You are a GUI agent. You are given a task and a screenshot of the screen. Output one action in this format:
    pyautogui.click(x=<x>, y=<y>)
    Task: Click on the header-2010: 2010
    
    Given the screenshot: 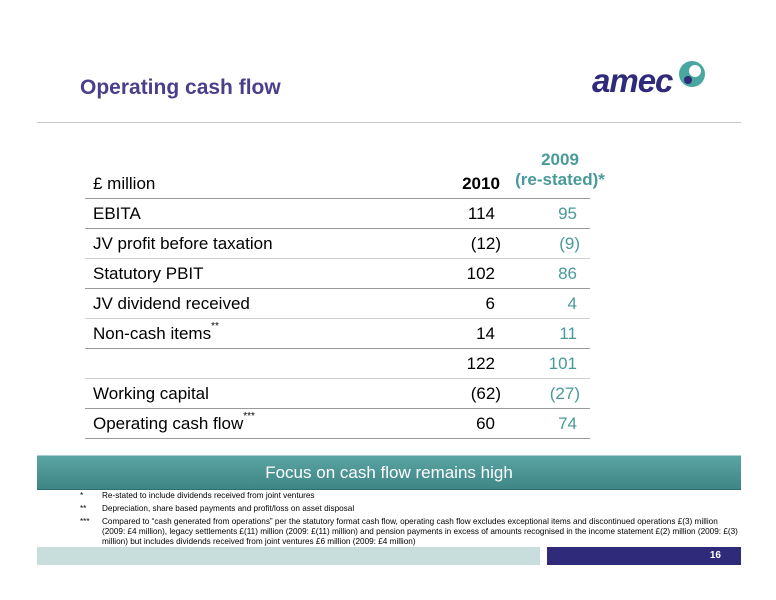 What is the action you would take?
    pyautogui.click(x=481, y=183)
    